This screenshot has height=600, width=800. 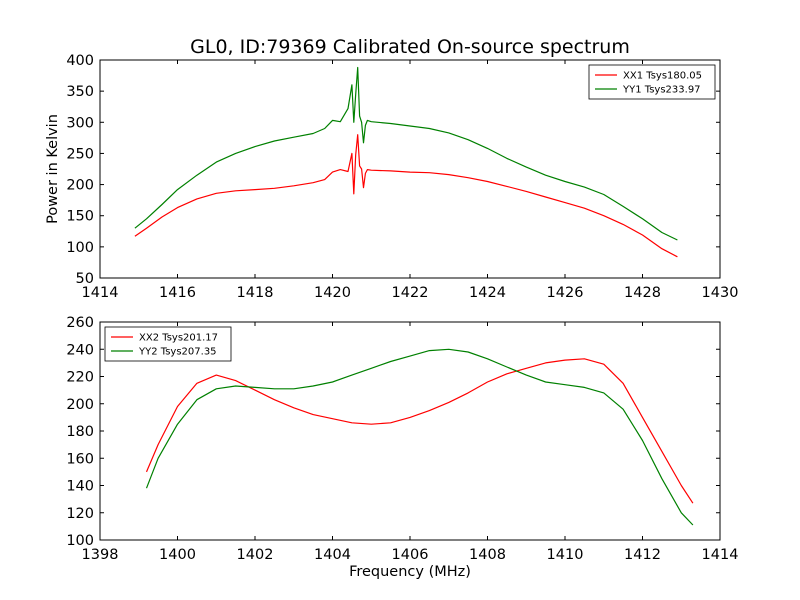 What do you see at coordinates (80, 459) in the screenshot?
I see `y-tick-label: 160` at bounding box center [80, 459].